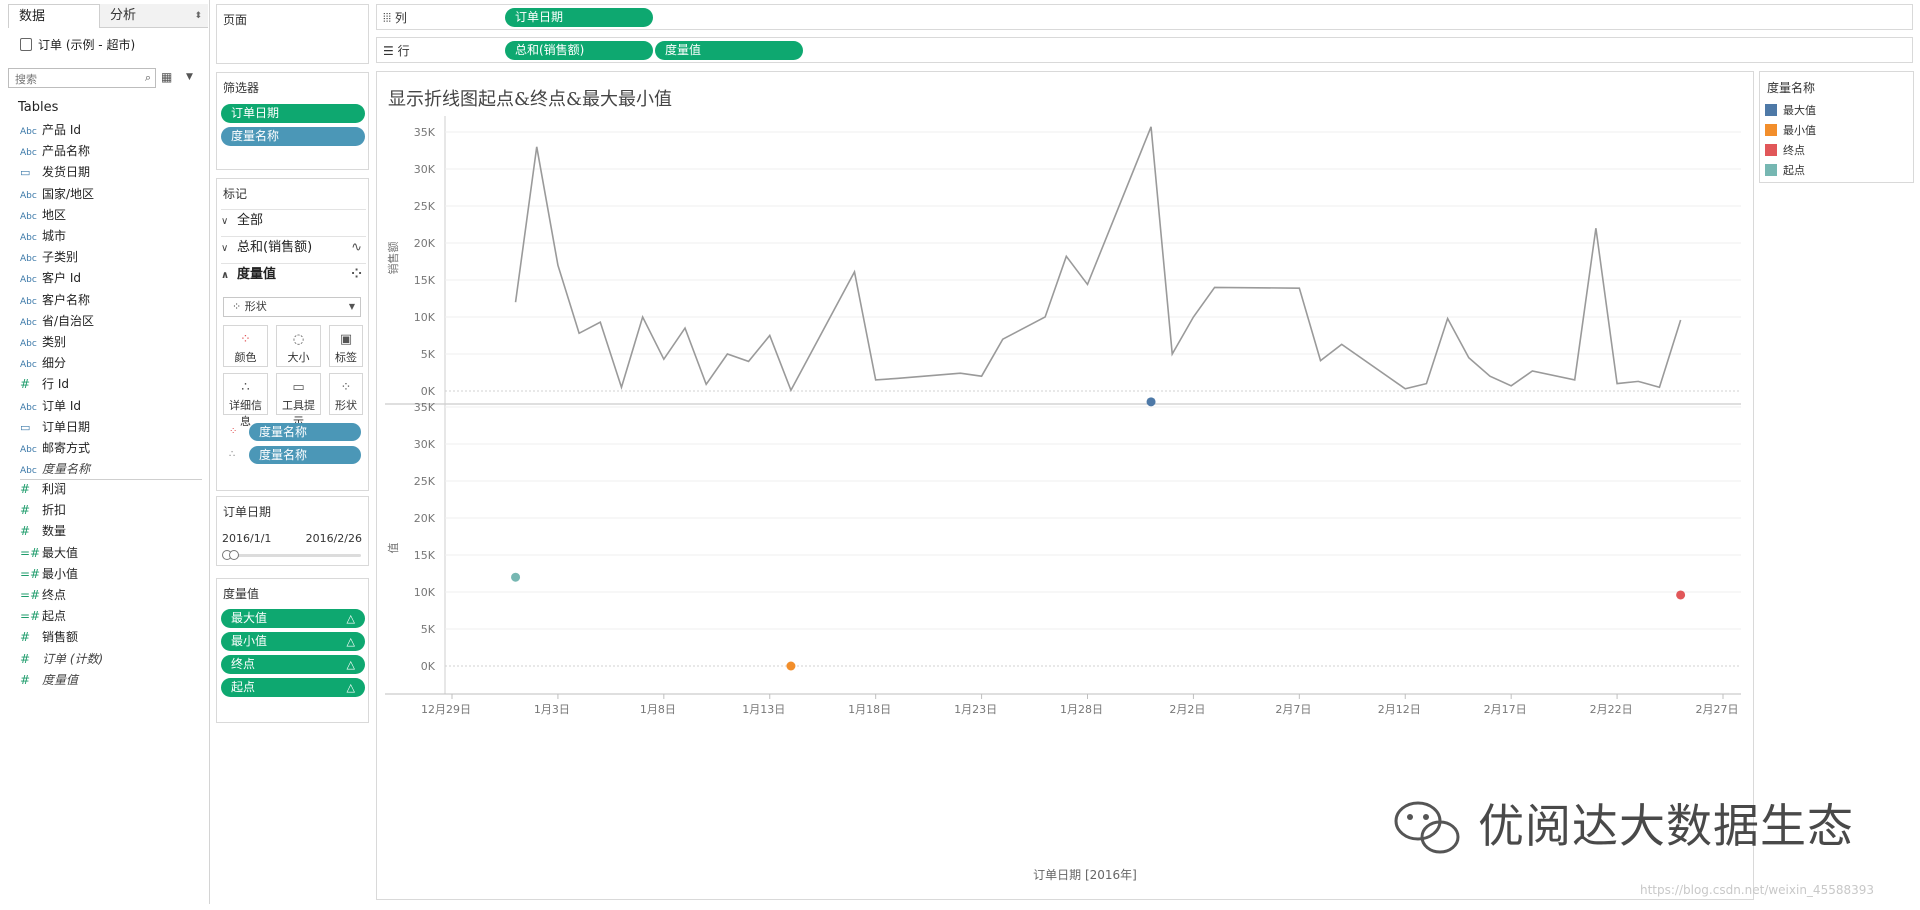 This screenshot has height=910, width=1920. Describe the element at coordinates (293, 113) in the screenshot. I see `filter-pill-order-date: 订单日期` at that location.